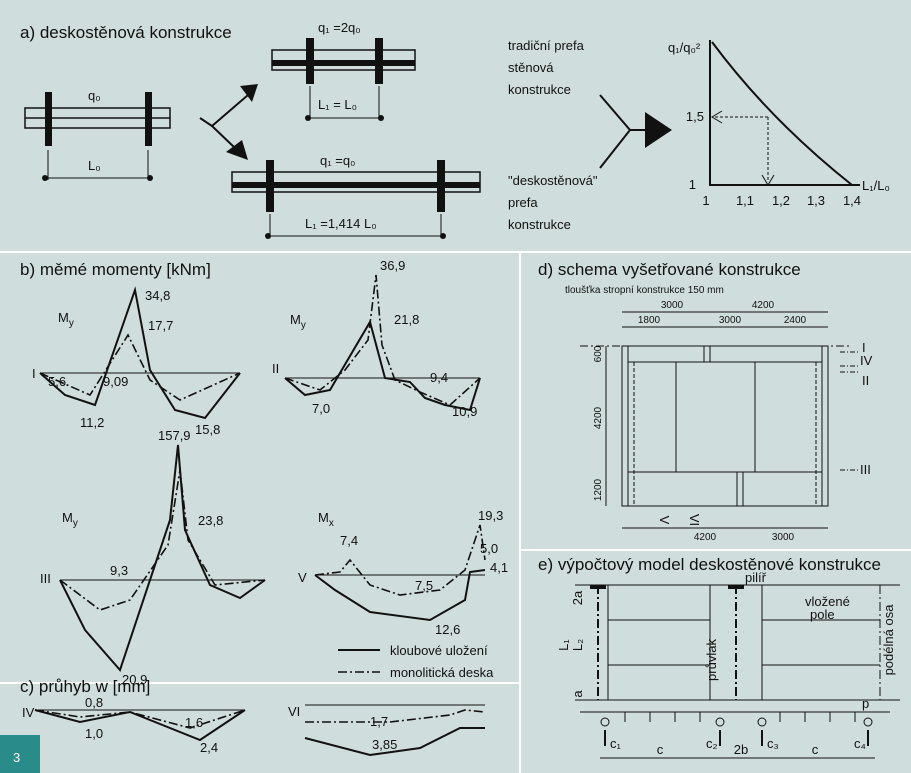  Describe the element at coordinates (92, 422) in the screenshot. I see `value-label: 11,2` at that location.